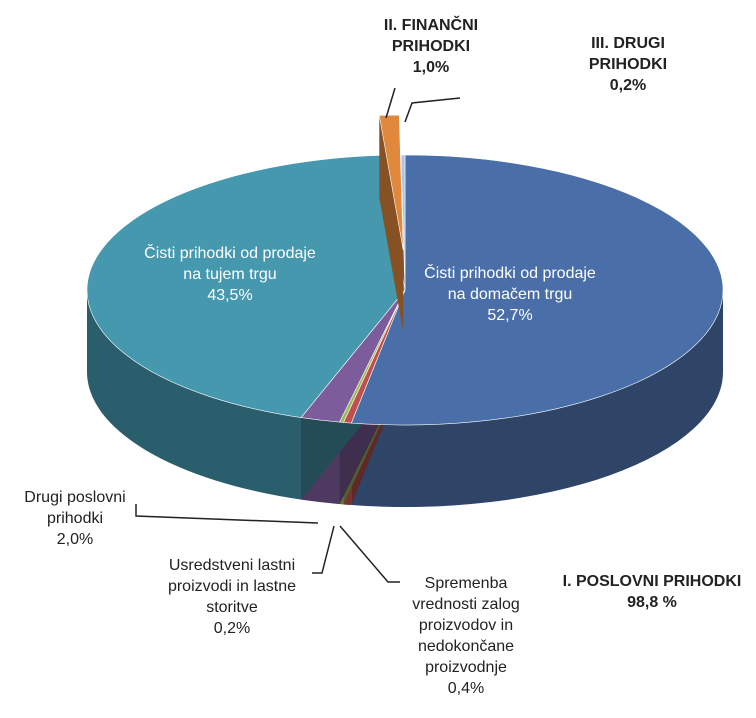 The image size is (756, 718). What do you see at coordinates (75, 508) in the screenshot?
I see `category-label: Drugi poslovni prihodki` at bounding box center [75, 508].